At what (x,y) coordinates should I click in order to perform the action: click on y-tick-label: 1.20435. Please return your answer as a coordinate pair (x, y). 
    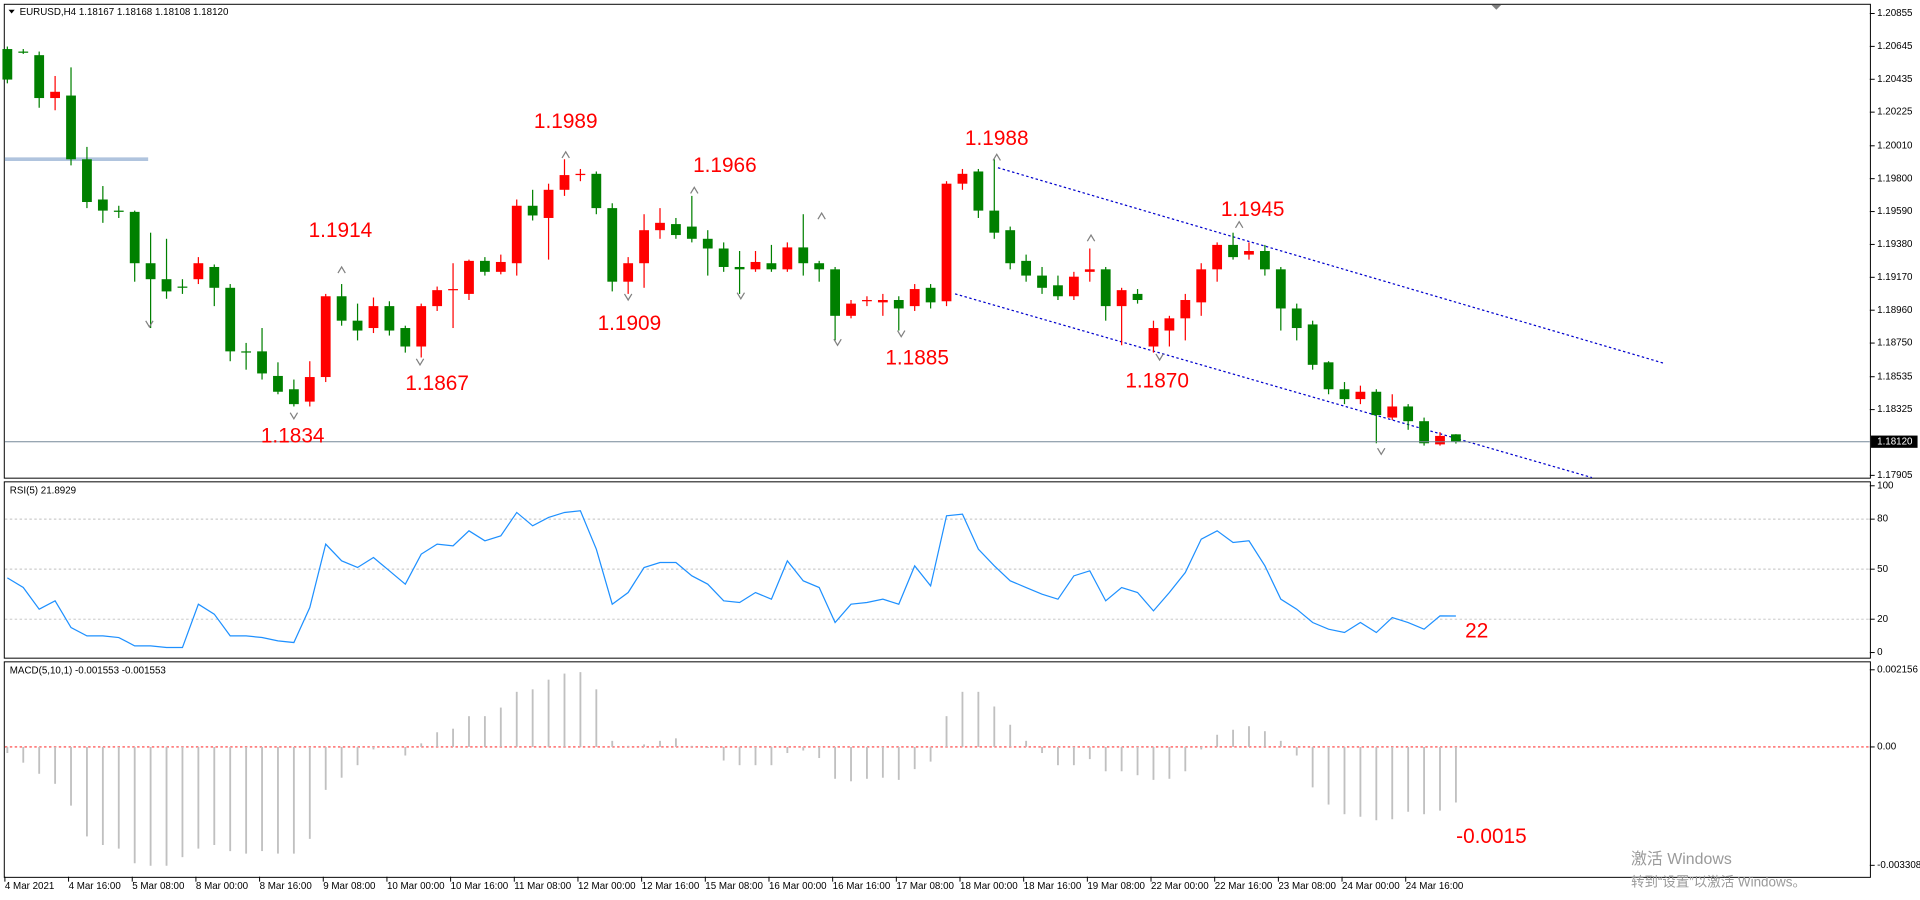
    Looking at the image, I should click on (1895, 79).